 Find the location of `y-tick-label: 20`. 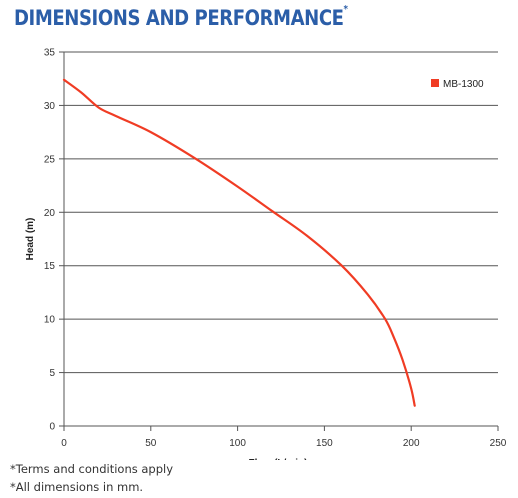

y-tick-label: 20 is located at coordinates (50, 213).